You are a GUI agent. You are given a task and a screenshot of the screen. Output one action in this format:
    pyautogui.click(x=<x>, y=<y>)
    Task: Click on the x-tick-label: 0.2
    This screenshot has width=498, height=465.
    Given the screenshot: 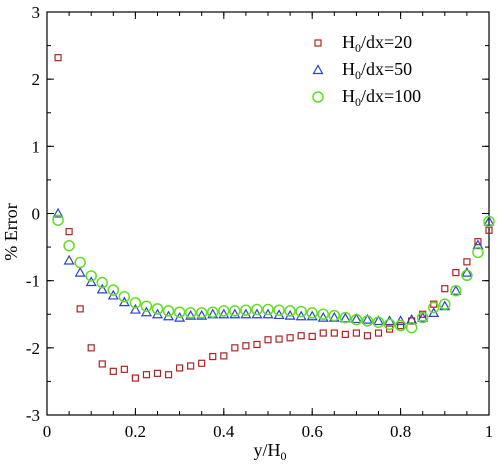 What is the action you would take?
    pyautogui.click(x=135, y=431)
    